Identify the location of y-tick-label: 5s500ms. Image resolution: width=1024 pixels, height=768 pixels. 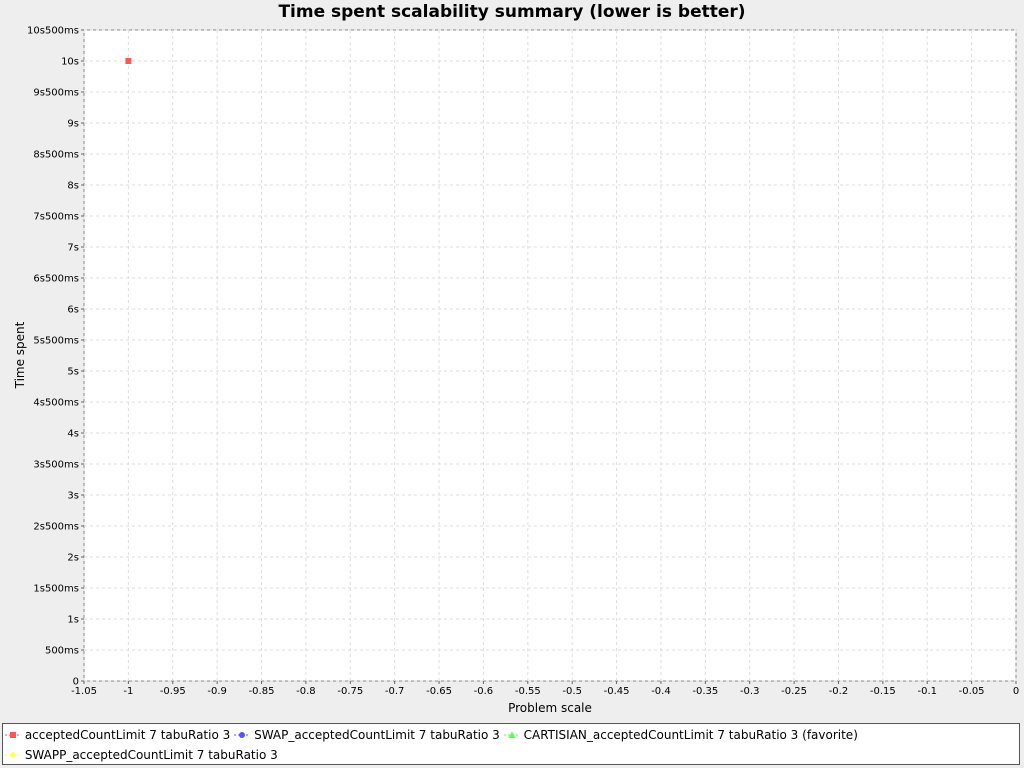
(56, 341).